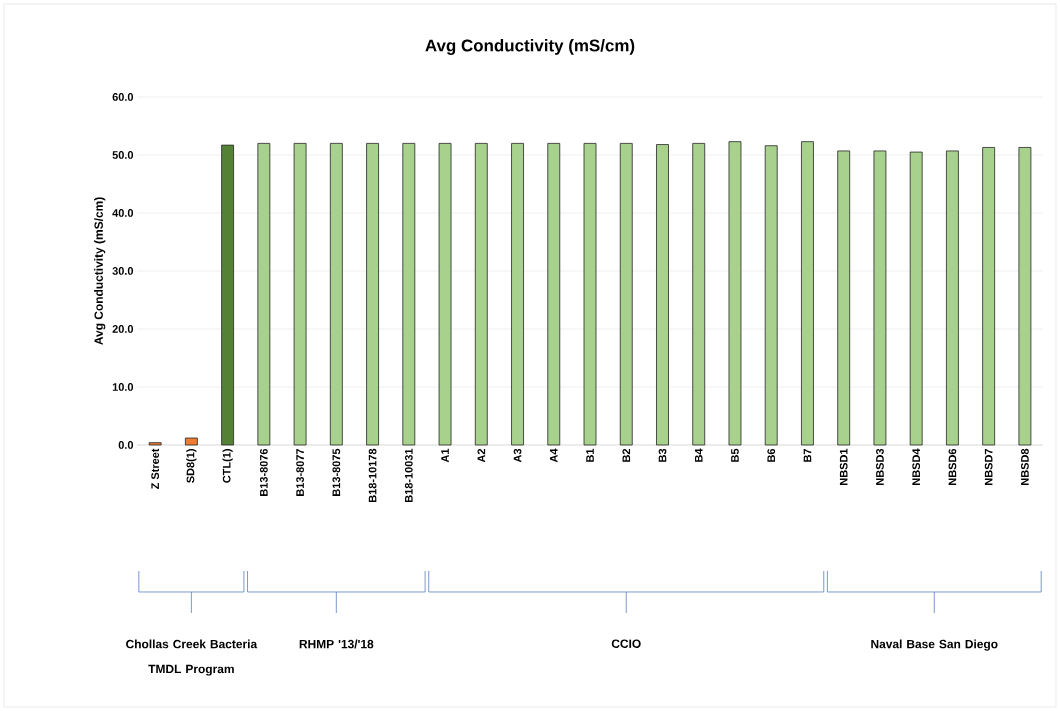 This screenshot has width=1060, height=711. Describe the element at coordinates (126, 445) in the screenshot. I see `y-tick-label: 0.0` at that location.